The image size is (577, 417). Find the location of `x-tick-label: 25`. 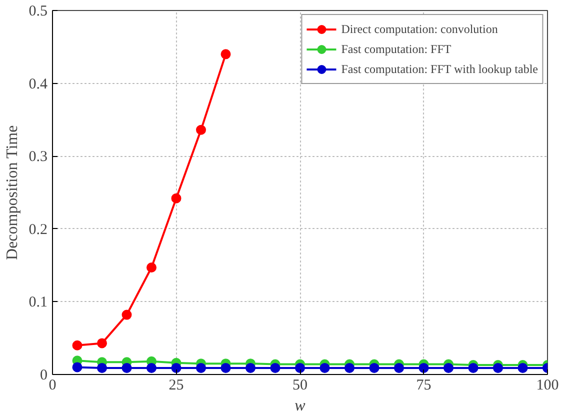

x-tick-label: 25 is located at coordinates (176, 386).